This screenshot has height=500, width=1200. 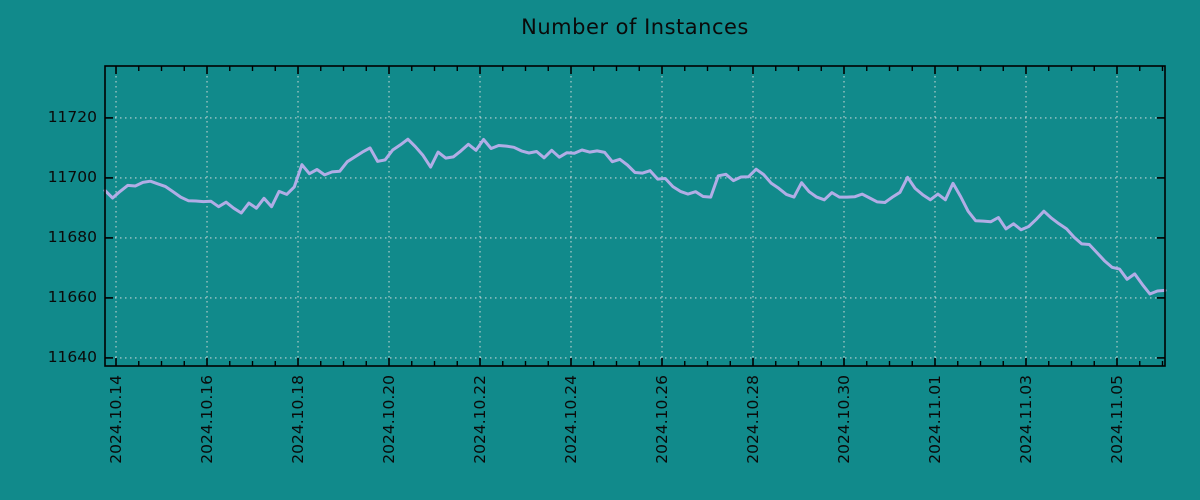 What do you see at coordinates (662, 419) in the screenshot?
I see `x-tick-label-text: 2024.10.26` at bounding box center [662, 419].